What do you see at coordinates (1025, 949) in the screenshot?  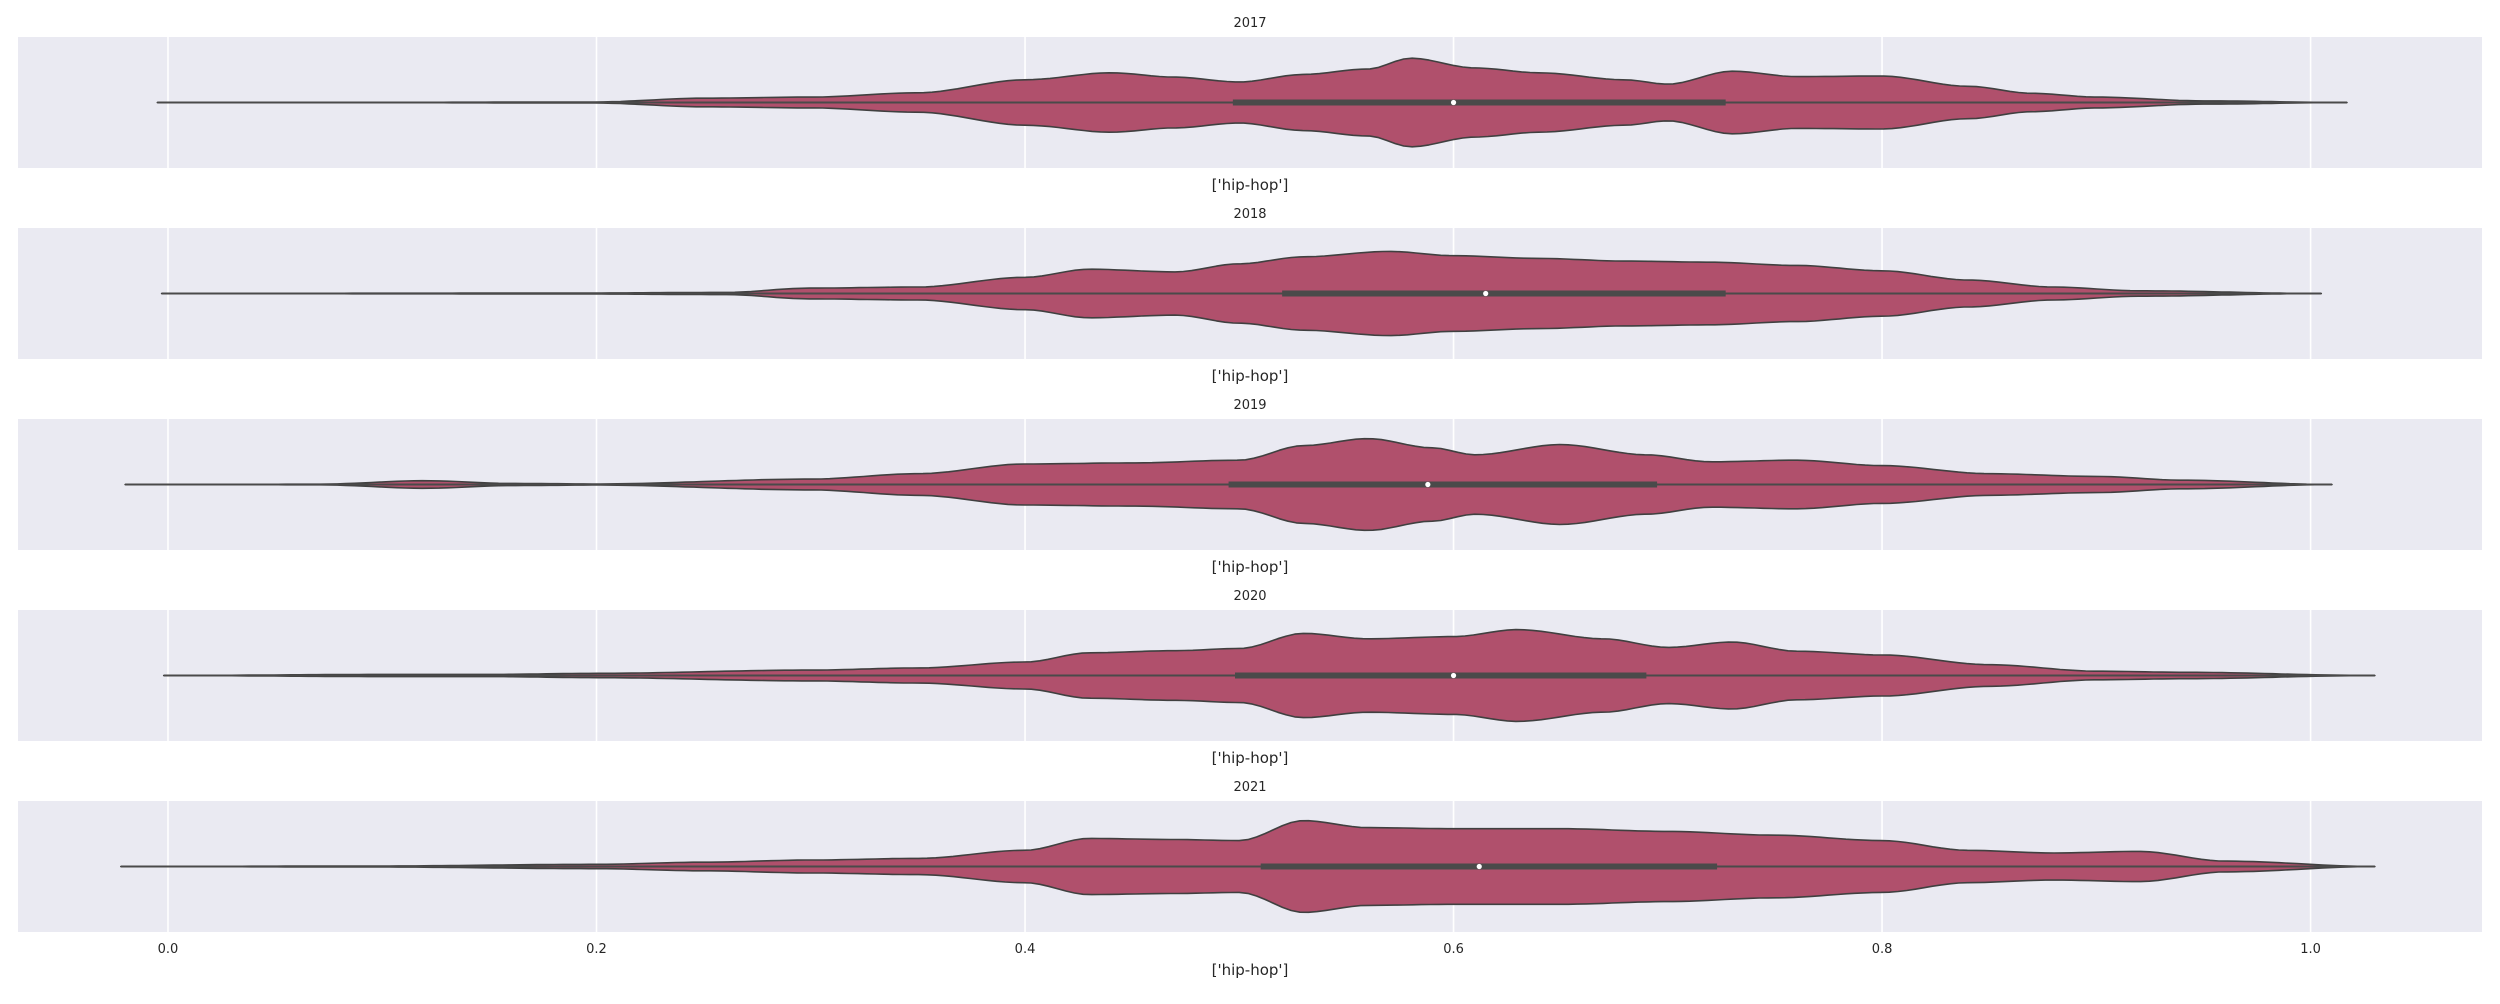 I see `x-tick-label: 0.4` at bounding box center [1025, 949].